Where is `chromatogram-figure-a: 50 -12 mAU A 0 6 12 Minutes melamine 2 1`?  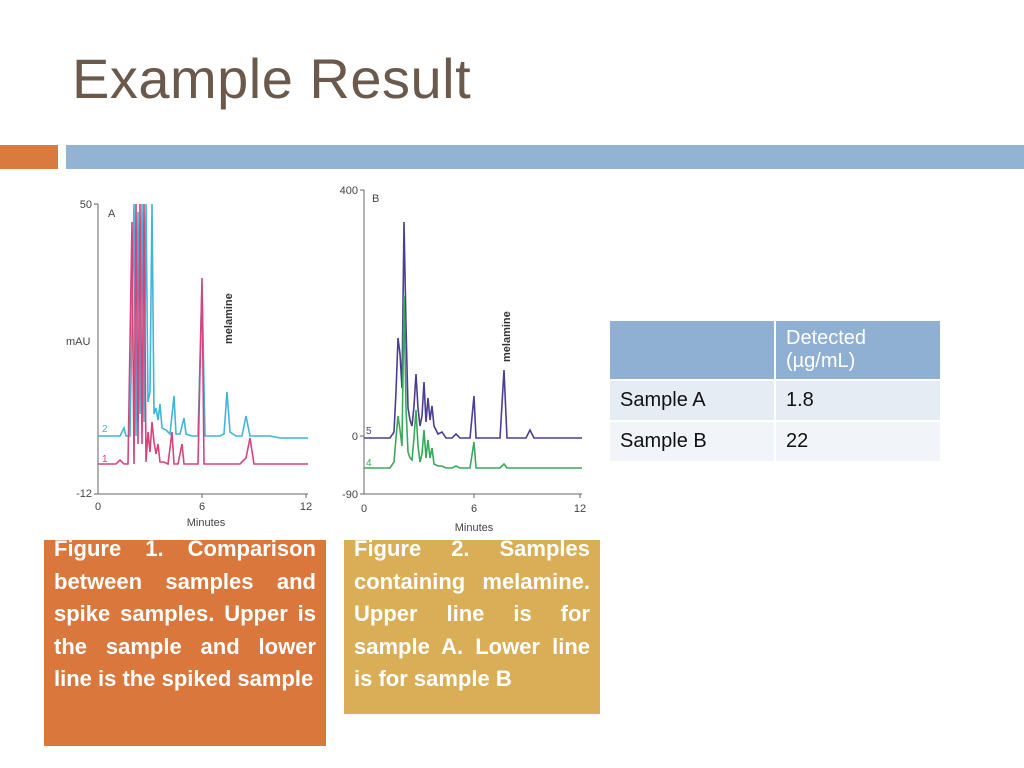 chromatogram-figure-a: 50 -12 mAU A 0 6 12 Minutes melamine 2 1 is located at coordinates (188, 359).